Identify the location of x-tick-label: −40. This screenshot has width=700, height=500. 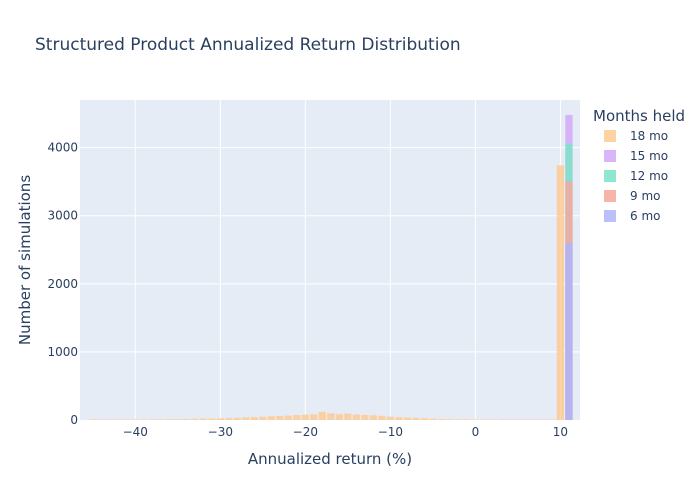
(135, 432).